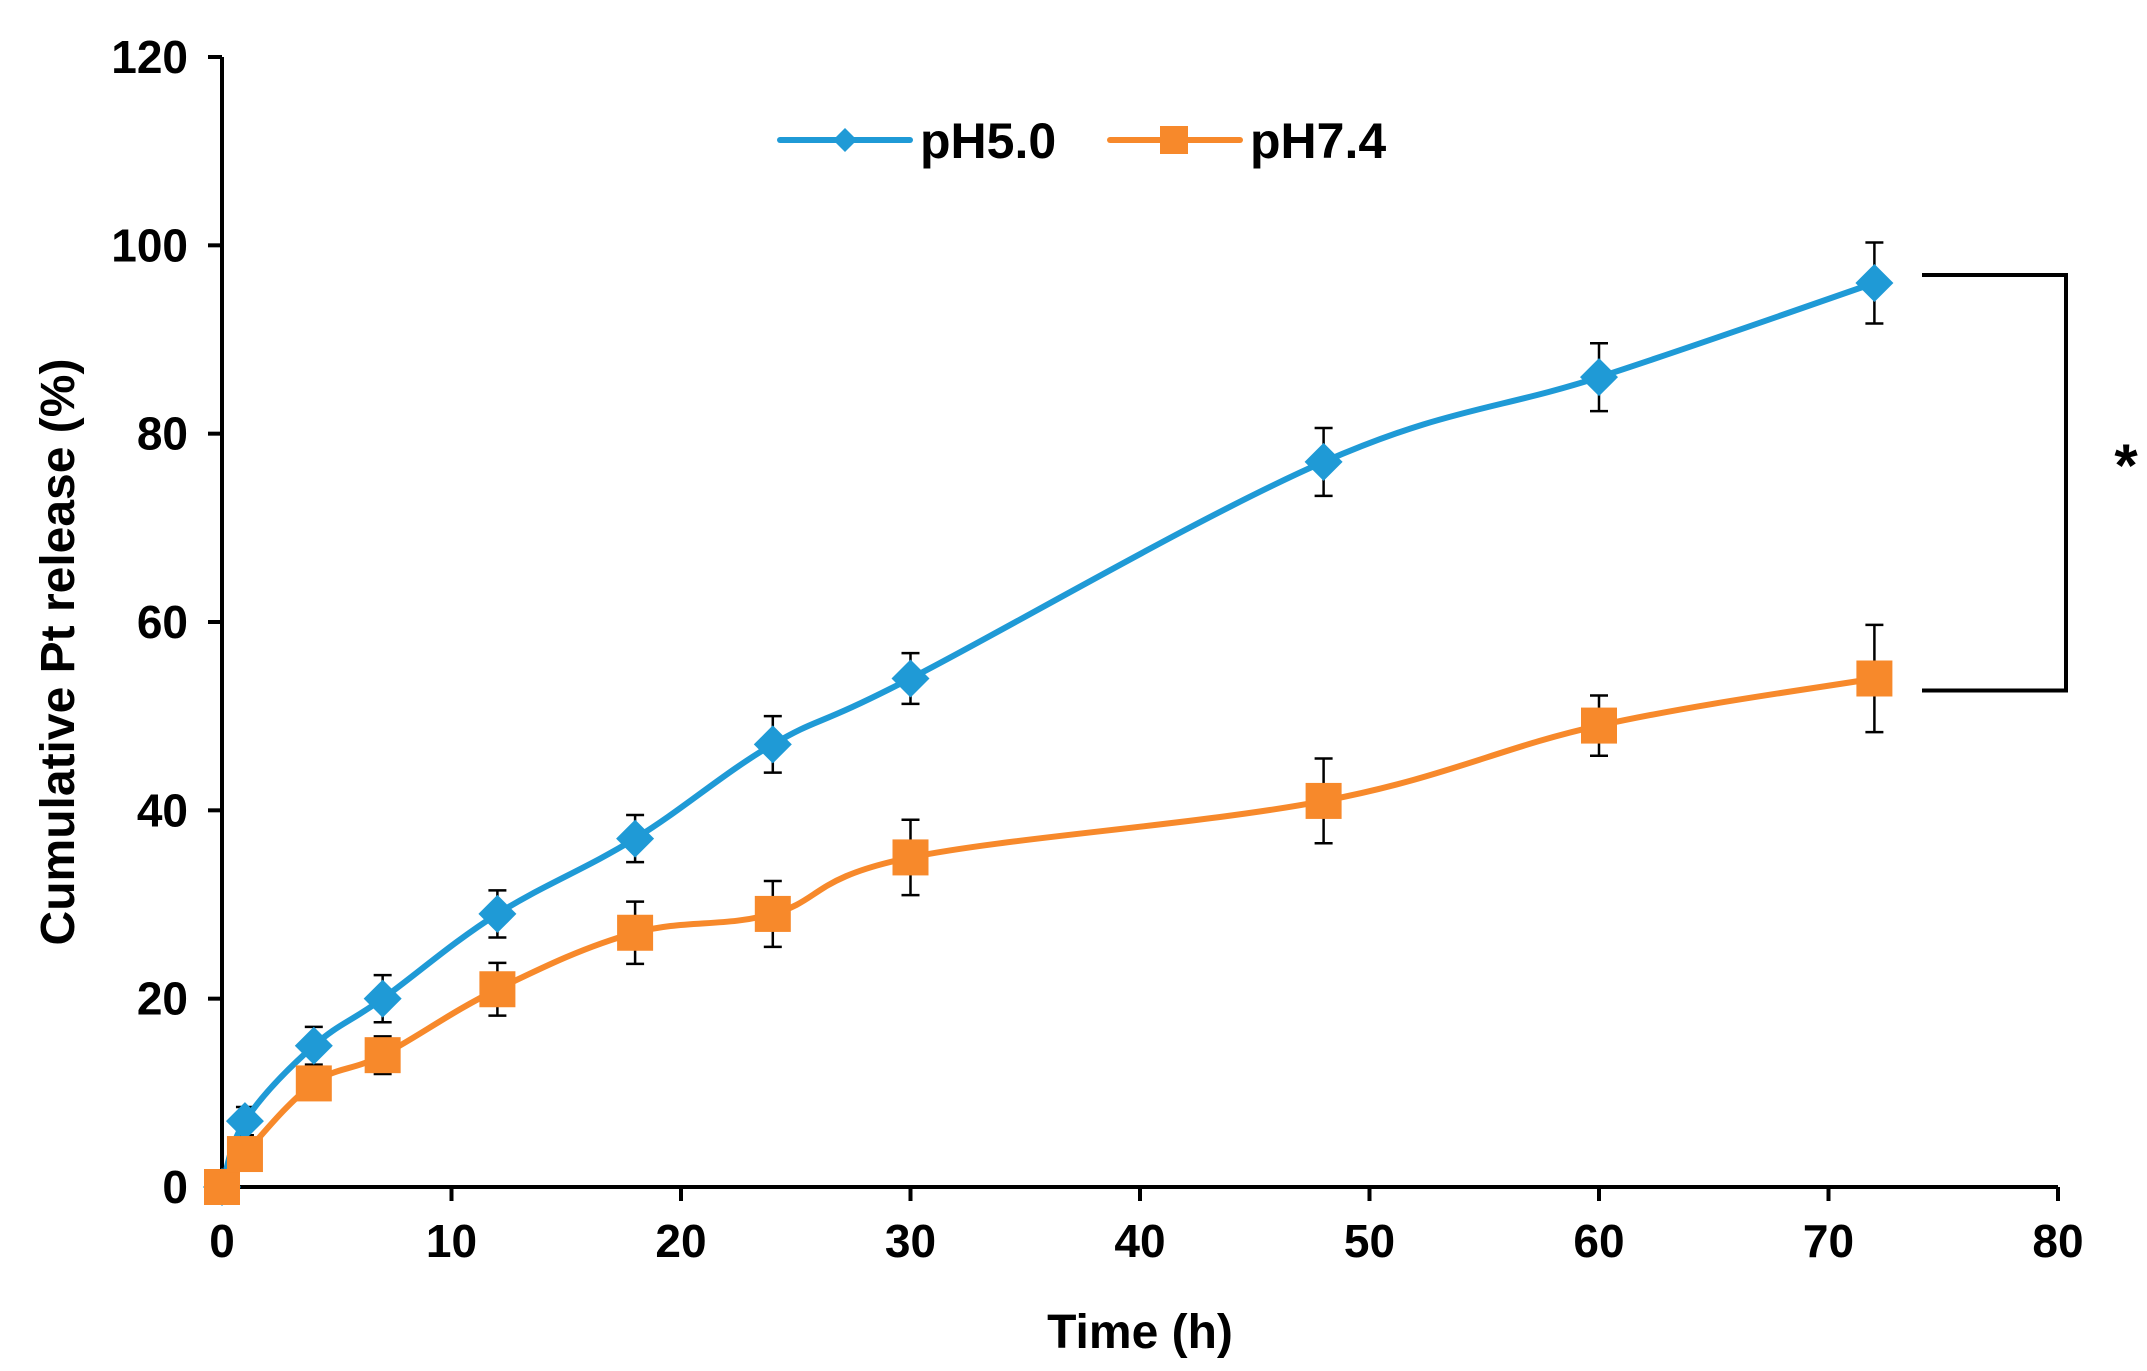 The width and height of the screenshot is (2147, 1371). I want to click on y-axis-ticks: 0 20 40 60 80 100 120, so click(166, 622).